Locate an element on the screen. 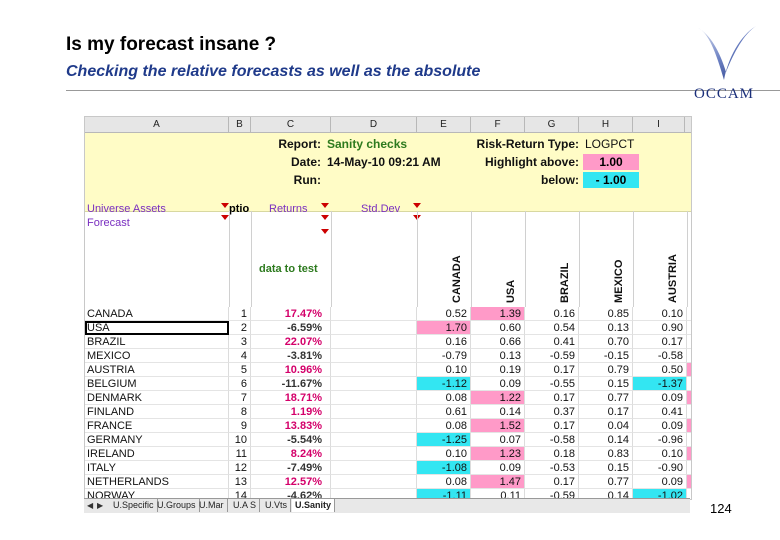 This screenshot has width=780, height=540. ratio-cell: 0.66 is located at coordinates (498, 342).